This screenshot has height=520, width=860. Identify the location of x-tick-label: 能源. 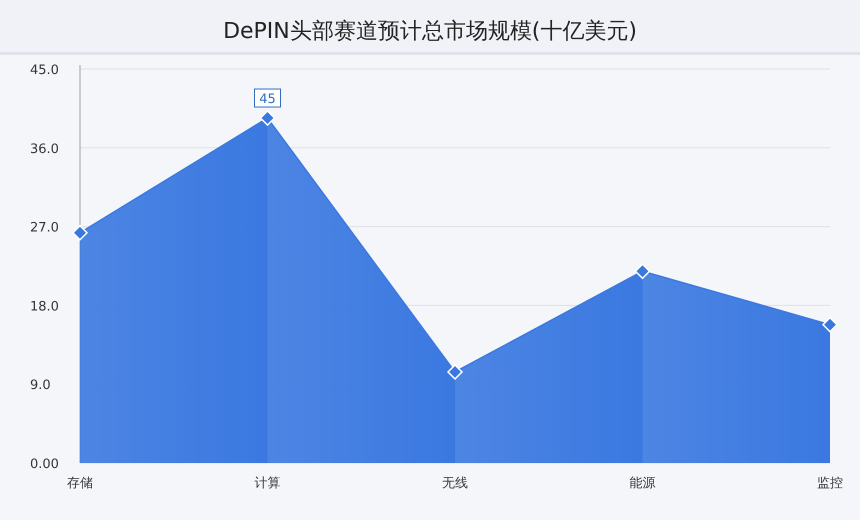
(643, 483).